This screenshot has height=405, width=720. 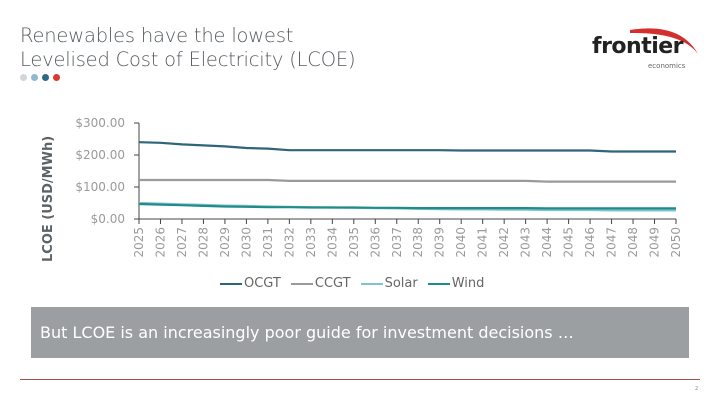 I want to click on logo-wordmark: frontier, so click(x=638, y=46).